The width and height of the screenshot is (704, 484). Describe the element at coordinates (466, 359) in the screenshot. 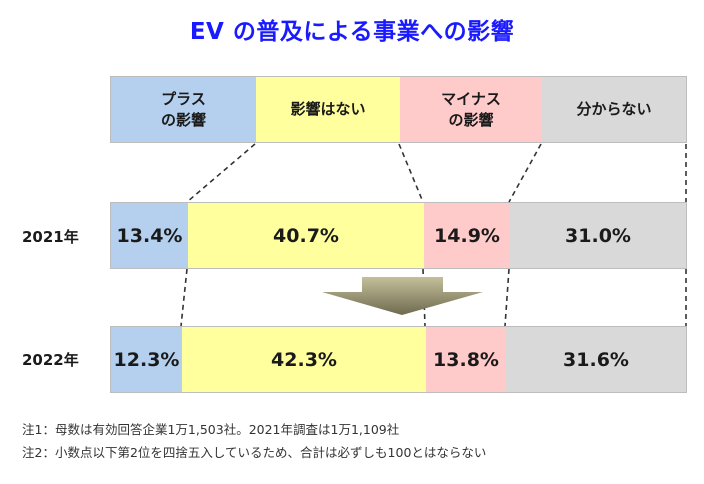

I see `seg-minus-2022: 13.8%` at that location.